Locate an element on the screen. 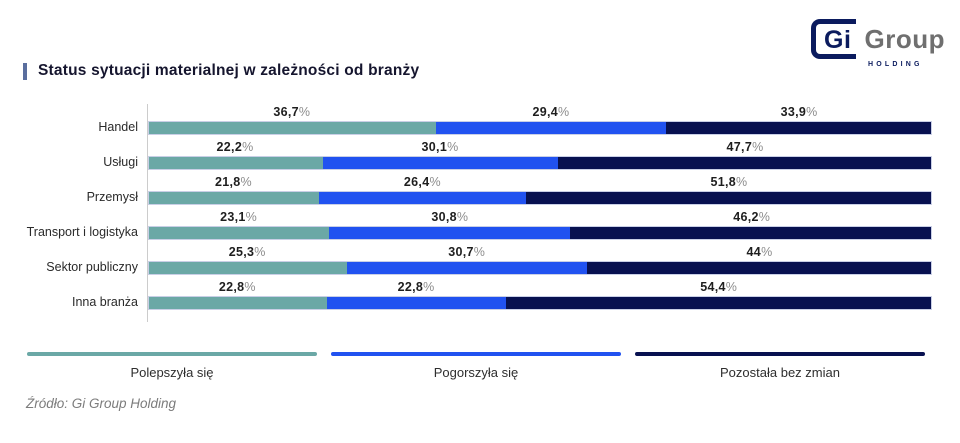 This screenshot has width=960, height=443. legend-item: Polepszyła się is located at coordinates (172, 366).